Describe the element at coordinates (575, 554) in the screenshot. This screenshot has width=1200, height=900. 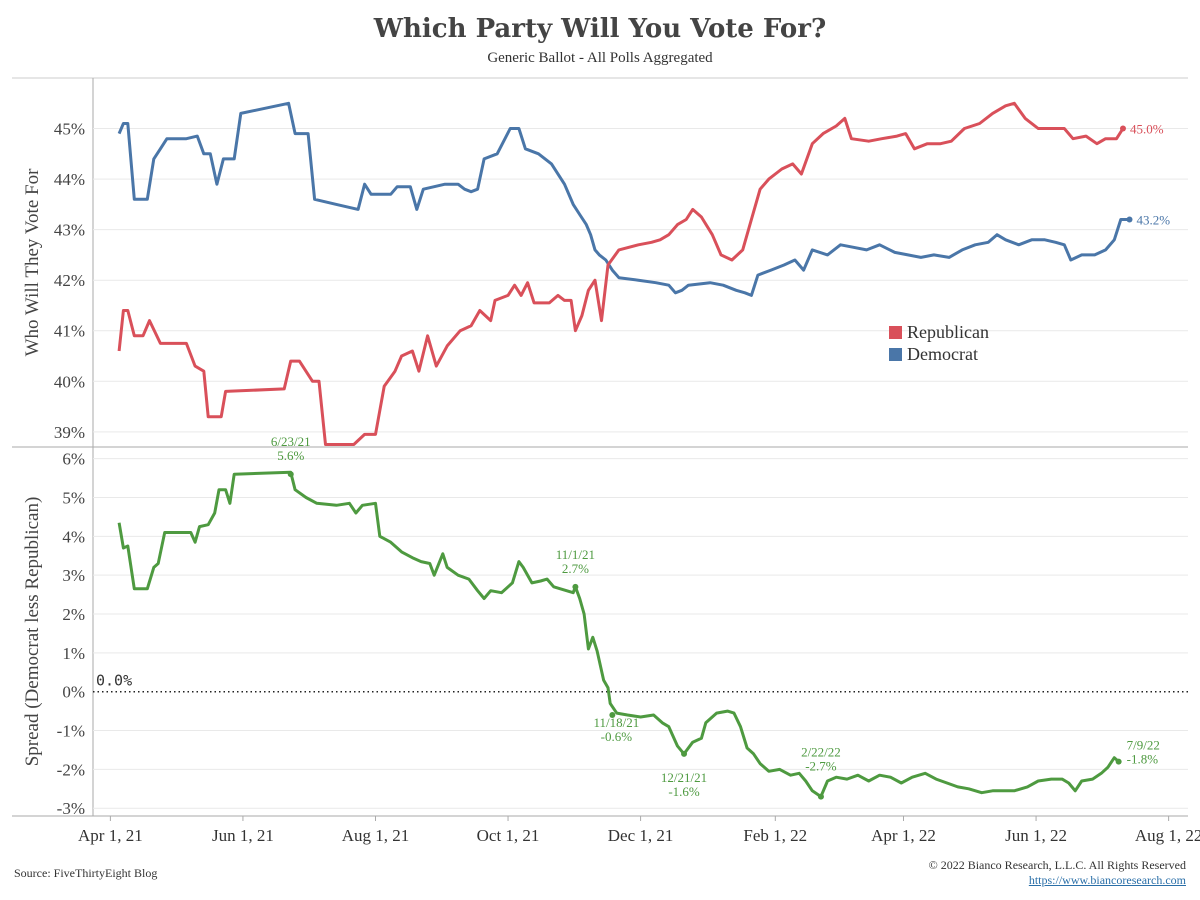
I see `annotation-date-label: 11/1/21` at that location.